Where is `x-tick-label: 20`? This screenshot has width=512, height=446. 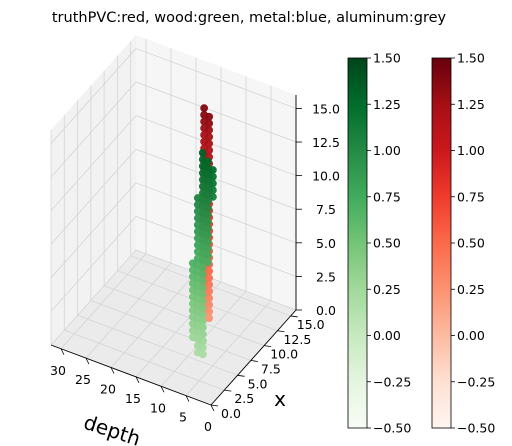 x-tick-label: 20 is located at coordinates (108, 389).